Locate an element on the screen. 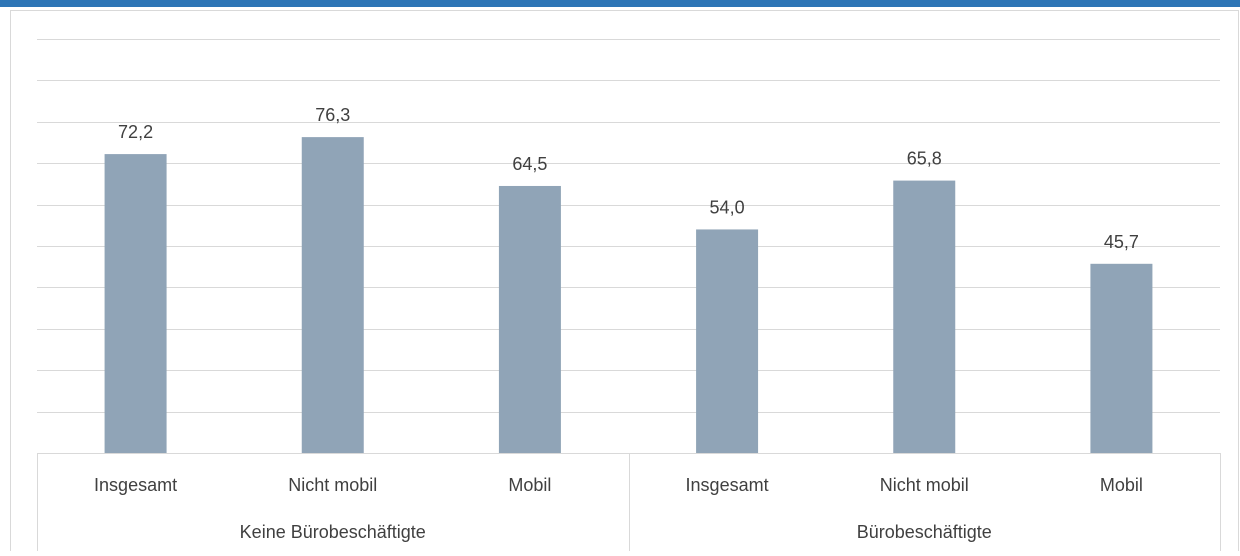 Image resolution: width=1240 pixels, height=556 pixels. data-label: 65,8 is located at coordinates (924, 159).